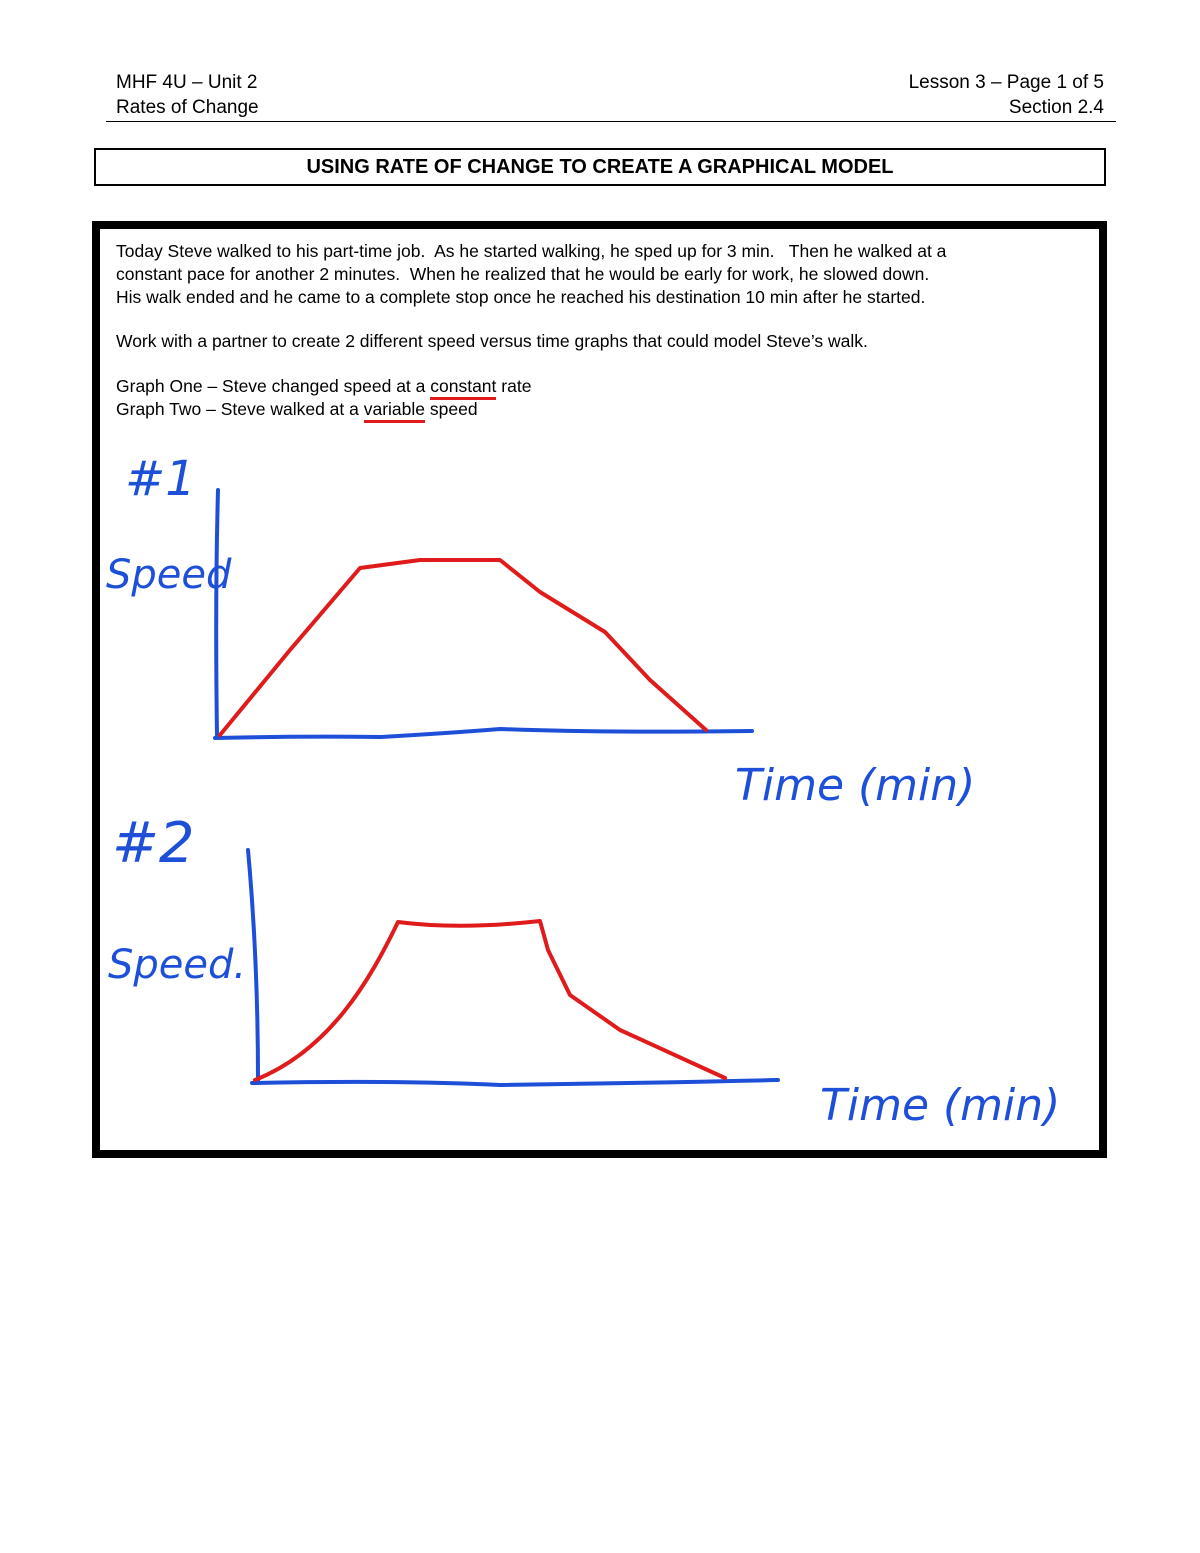  What do you see at coordinates (153, 843) in the screenshot?
I see `sketch-label: #2` at bounding box center [153, 843].